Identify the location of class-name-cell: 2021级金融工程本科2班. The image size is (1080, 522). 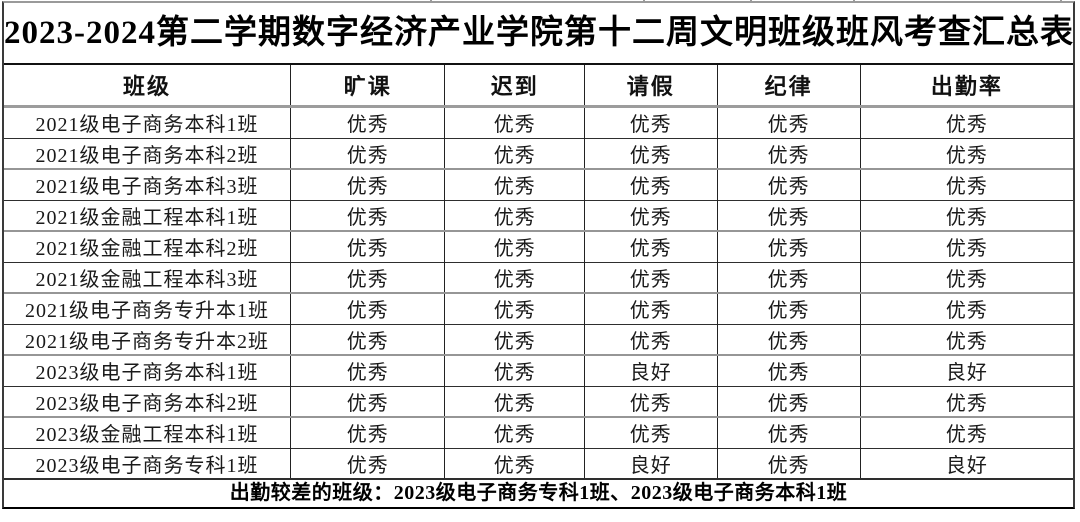
(147, 249).